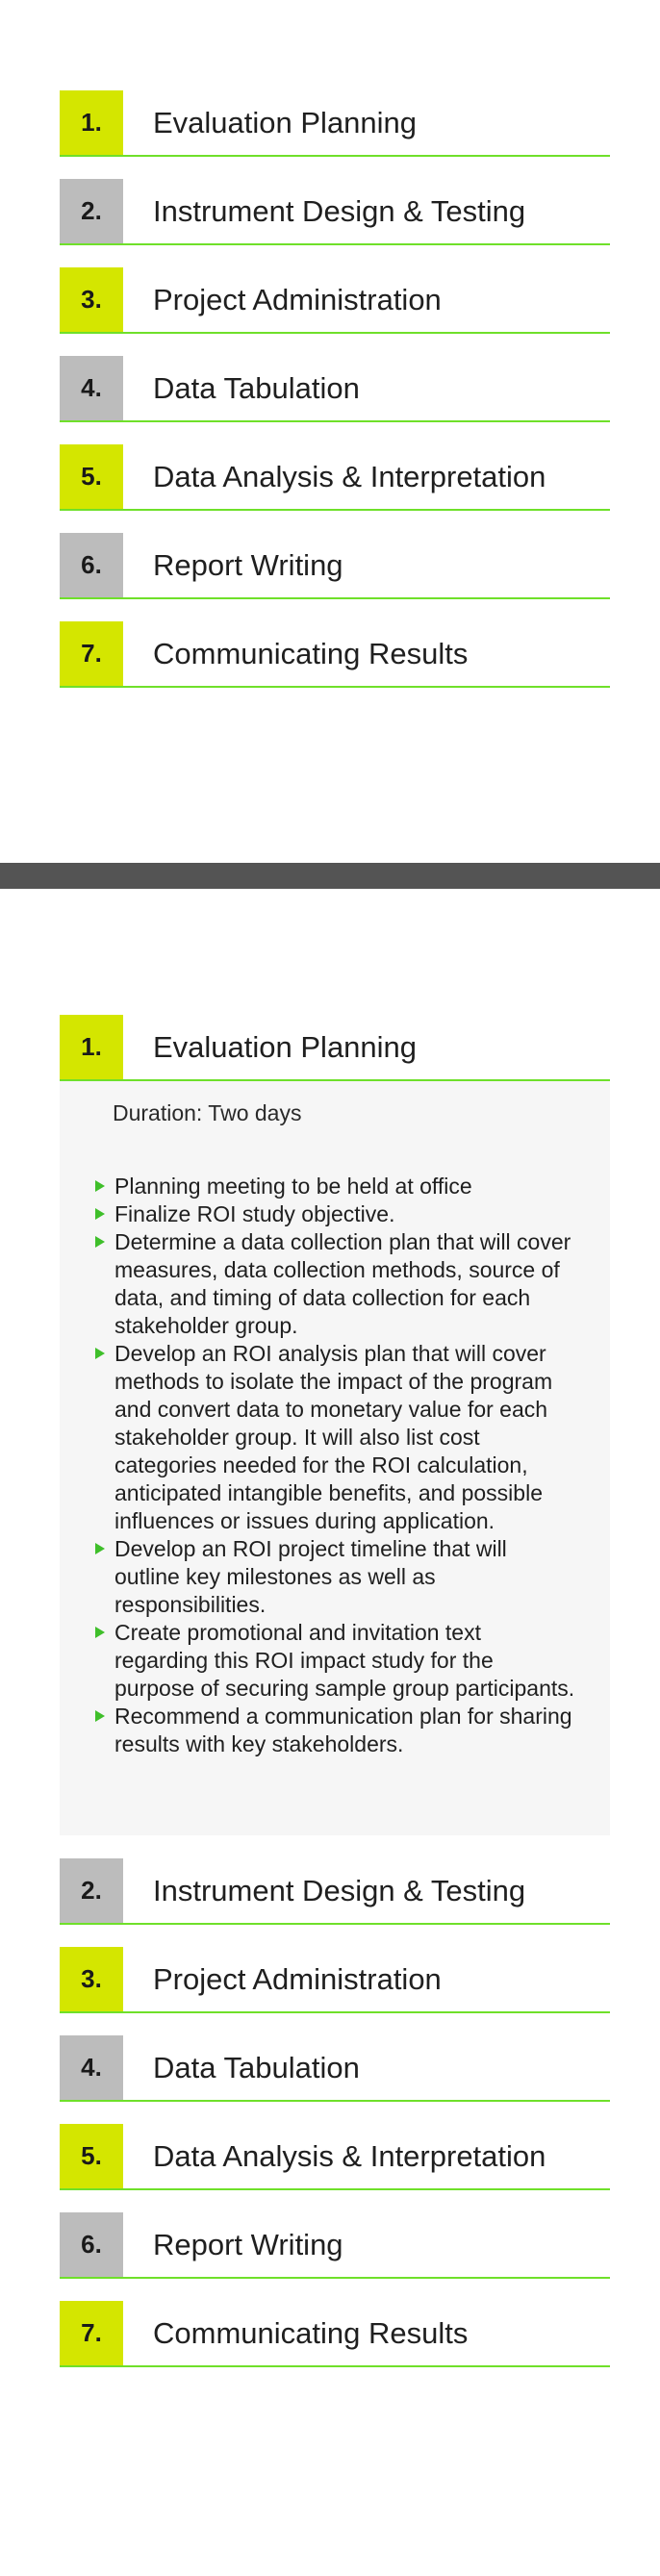 The image size is (660, 2576). Describe the element at coordinates (207, 1112) in the screenshot. I see `duration-text: Duration: Two days` at that location.